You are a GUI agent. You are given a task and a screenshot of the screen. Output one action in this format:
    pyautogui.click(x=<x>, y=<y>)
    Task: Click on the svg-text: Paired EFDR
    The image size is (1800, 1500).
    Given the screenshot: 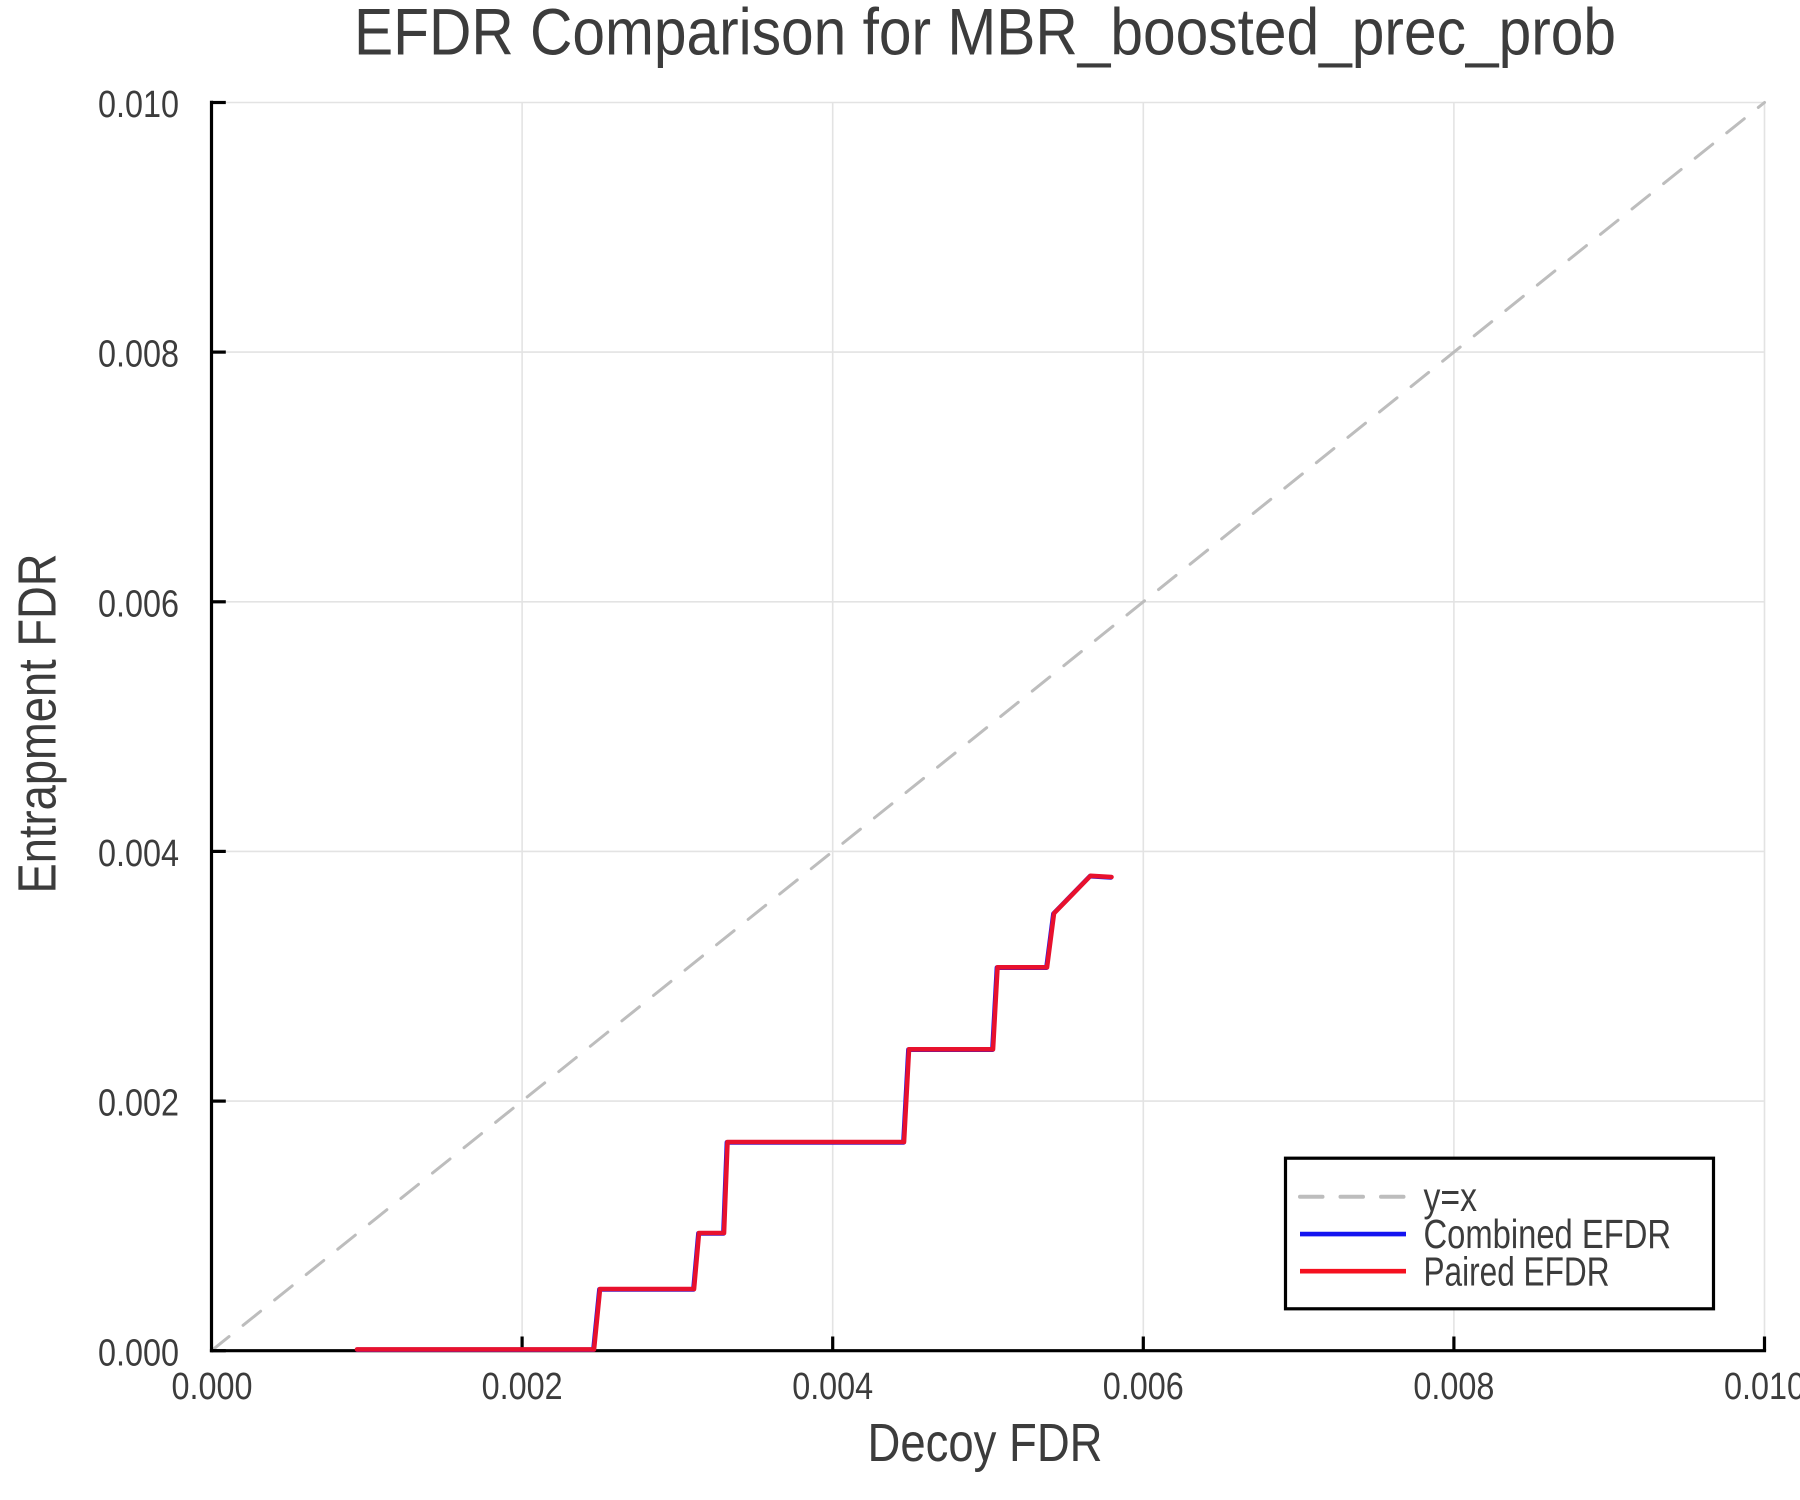 What is the action you would take?
    pyautogui.click(x=1517, y=1271)
    